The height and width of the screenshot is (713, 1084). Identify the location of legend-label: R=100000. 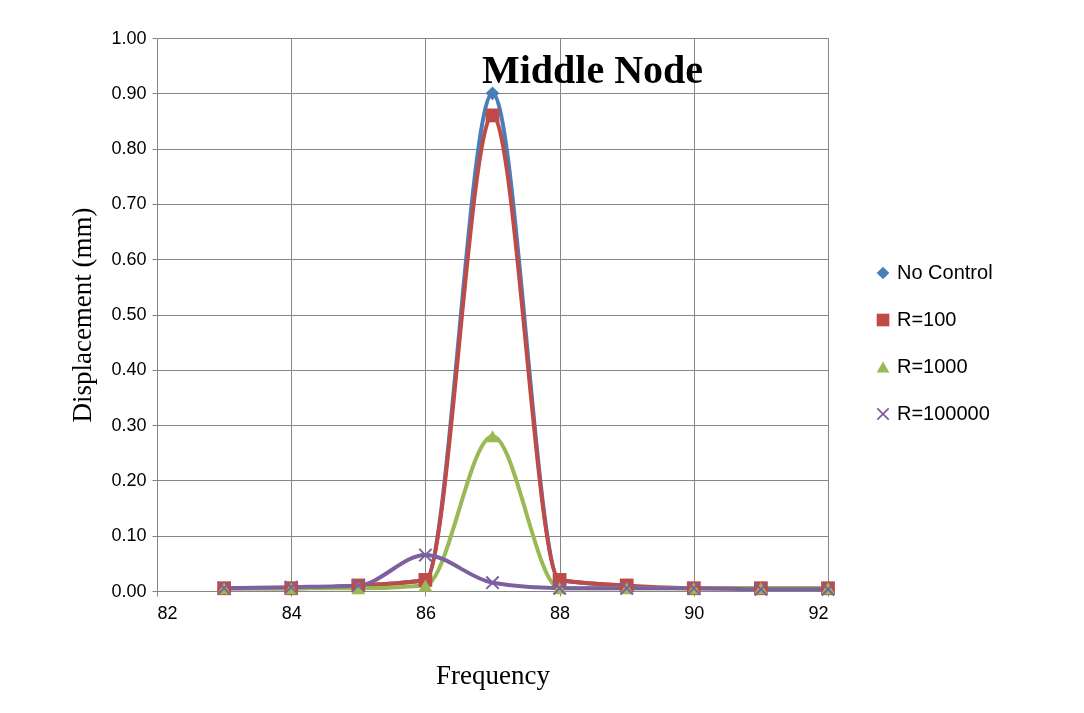
(943, 413).